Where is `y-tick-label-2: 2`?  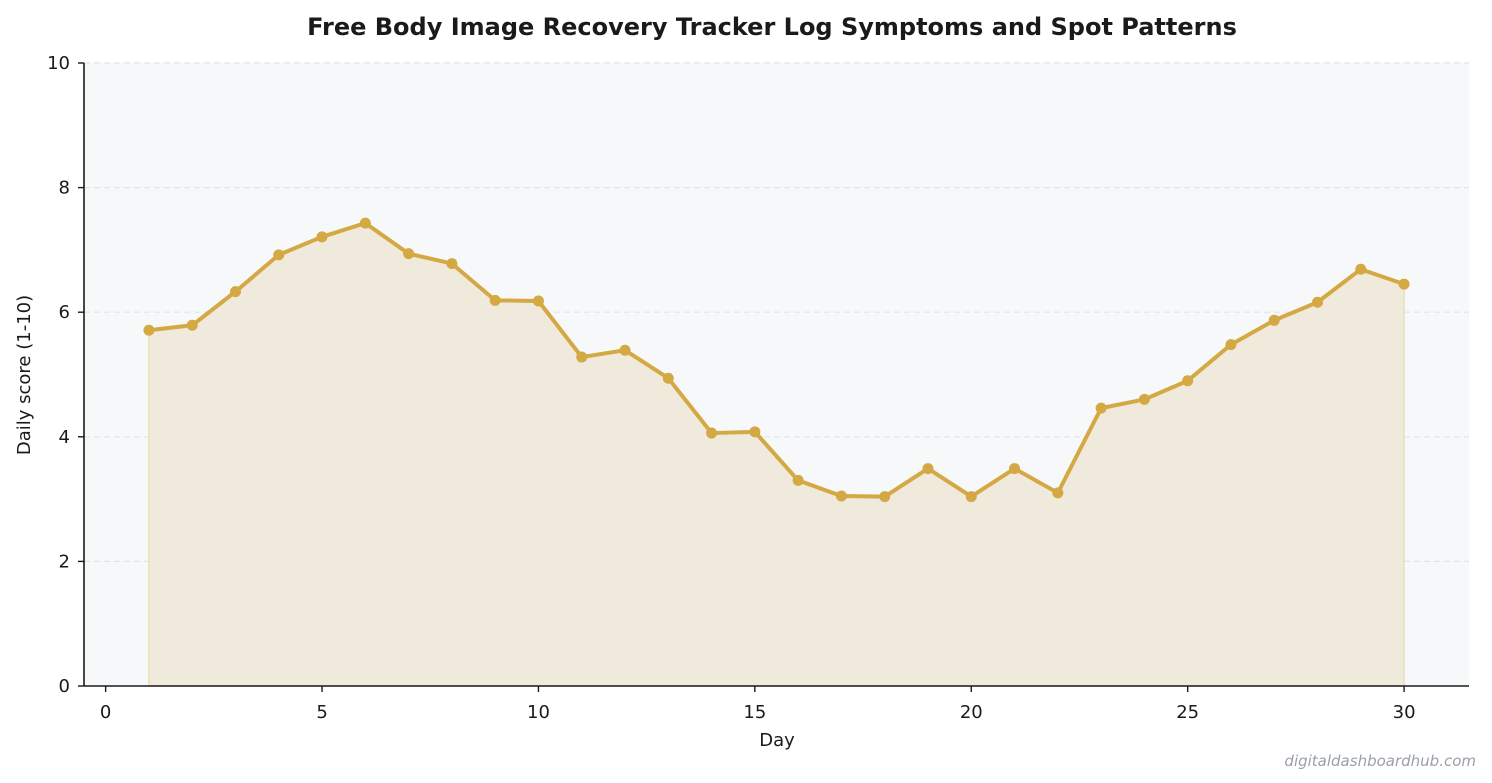
y-tick-label-2: 2 is located at coordinates (64, 561).